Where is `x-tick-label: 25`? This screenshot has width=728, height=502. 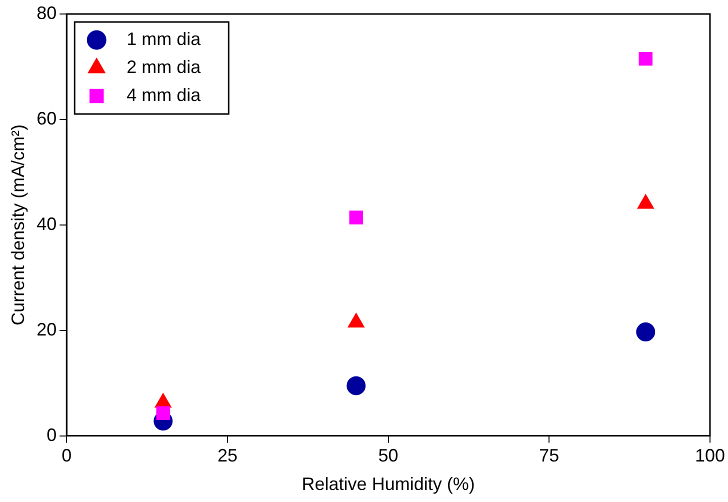
x-tick-label: 25 is located at coordinates (227, 456).